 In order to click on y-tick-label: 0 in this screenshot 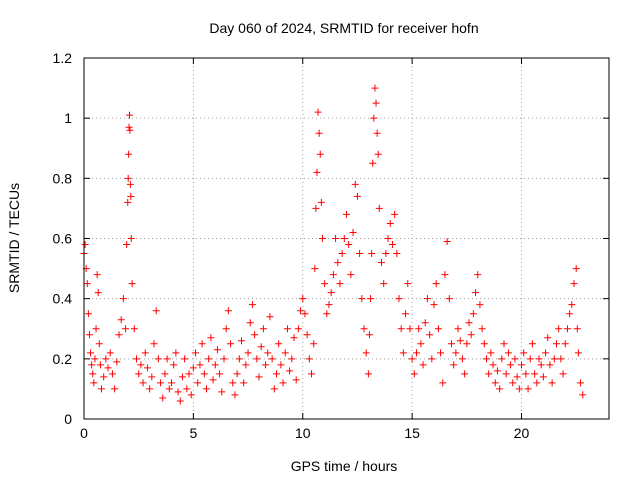, I will do `click(68, 419)`.